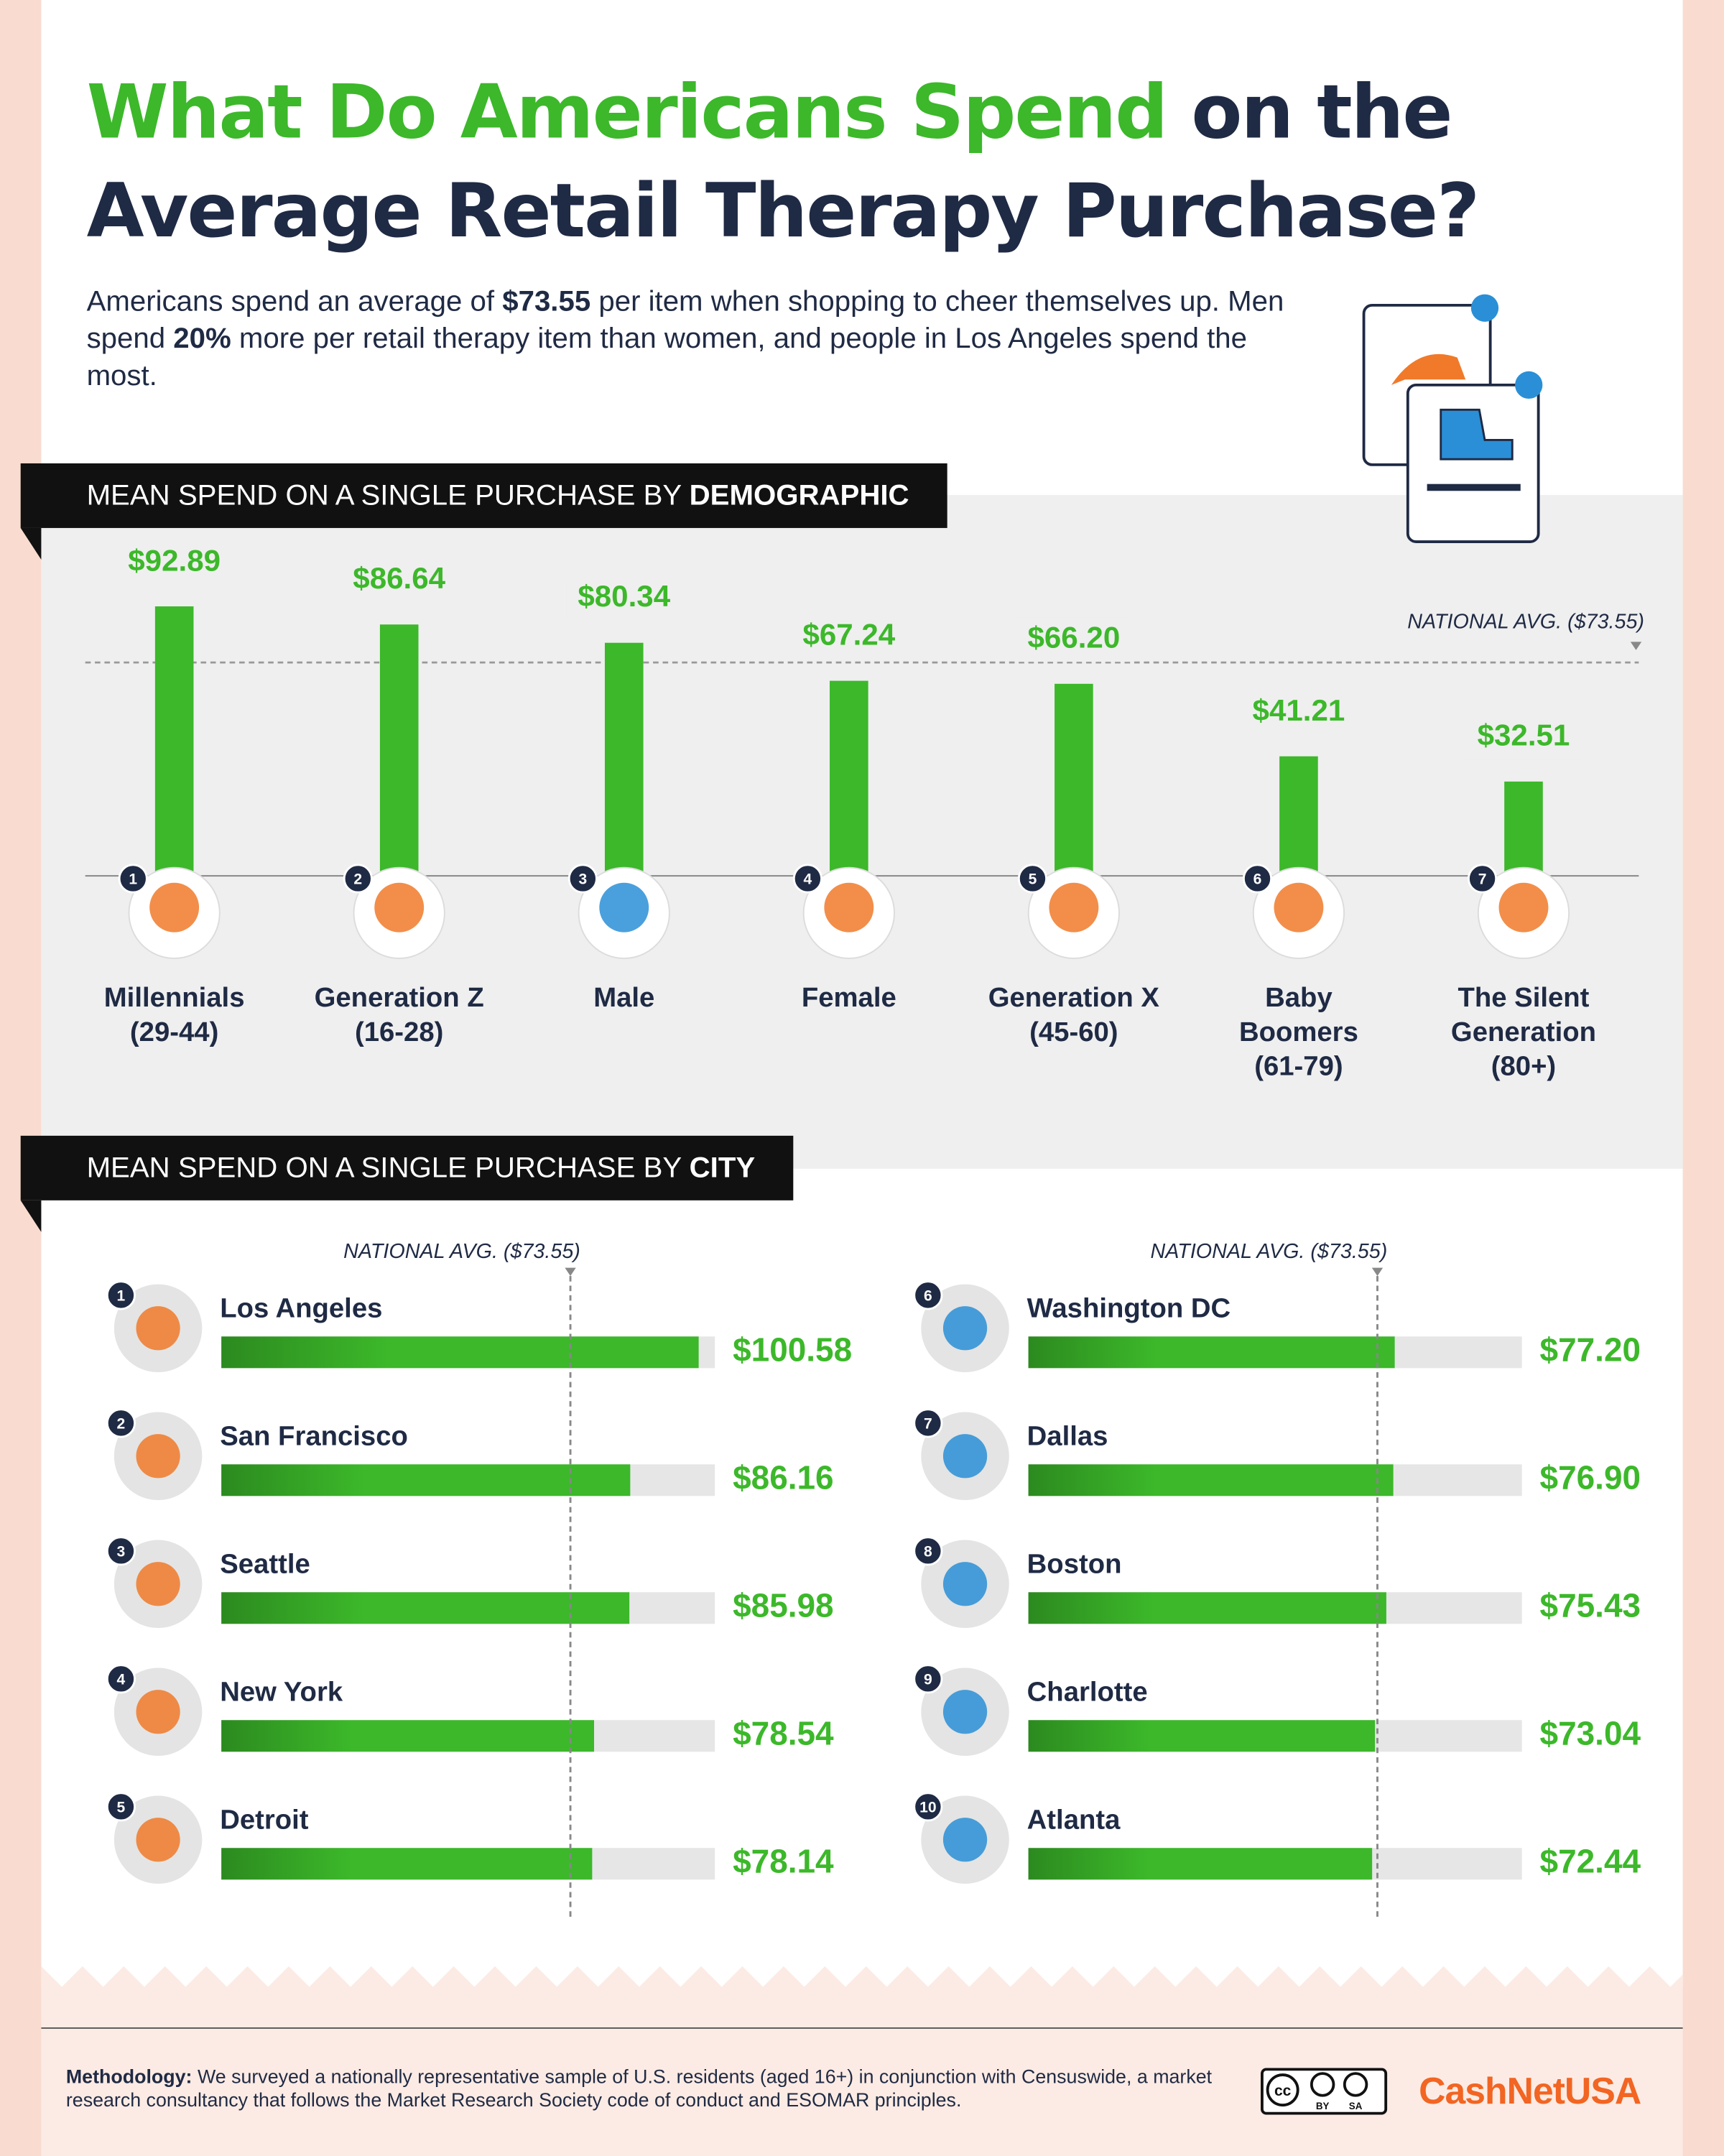  What do you see at coordinates (1590, 1351) in the screenshot?
I see `value-label: $77.20` at bounding box center [1590, 1351].